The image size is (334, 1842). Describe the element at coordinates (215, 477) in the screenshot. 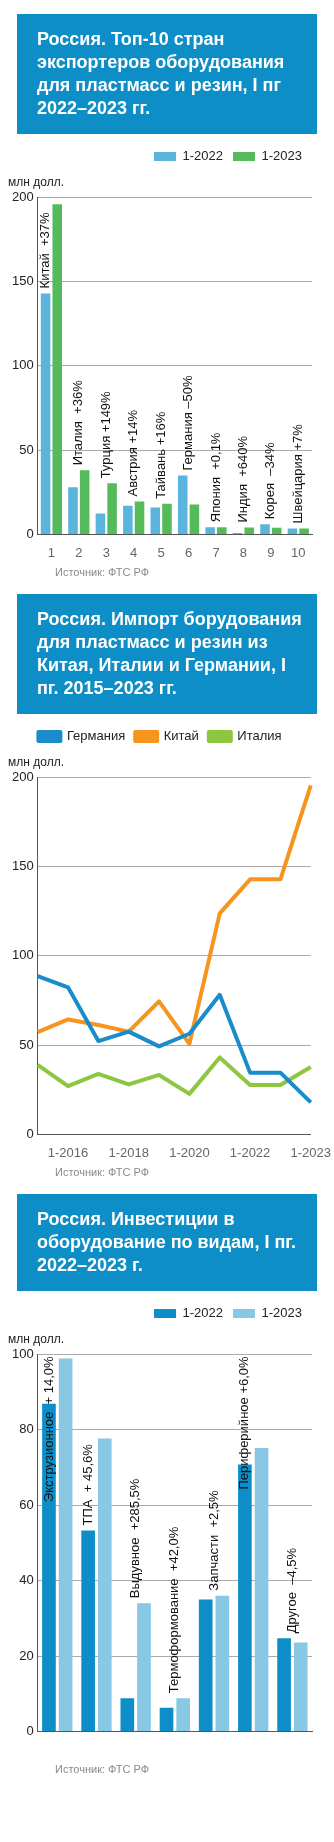

I see `annotation: Япония +0,1%` at that location.